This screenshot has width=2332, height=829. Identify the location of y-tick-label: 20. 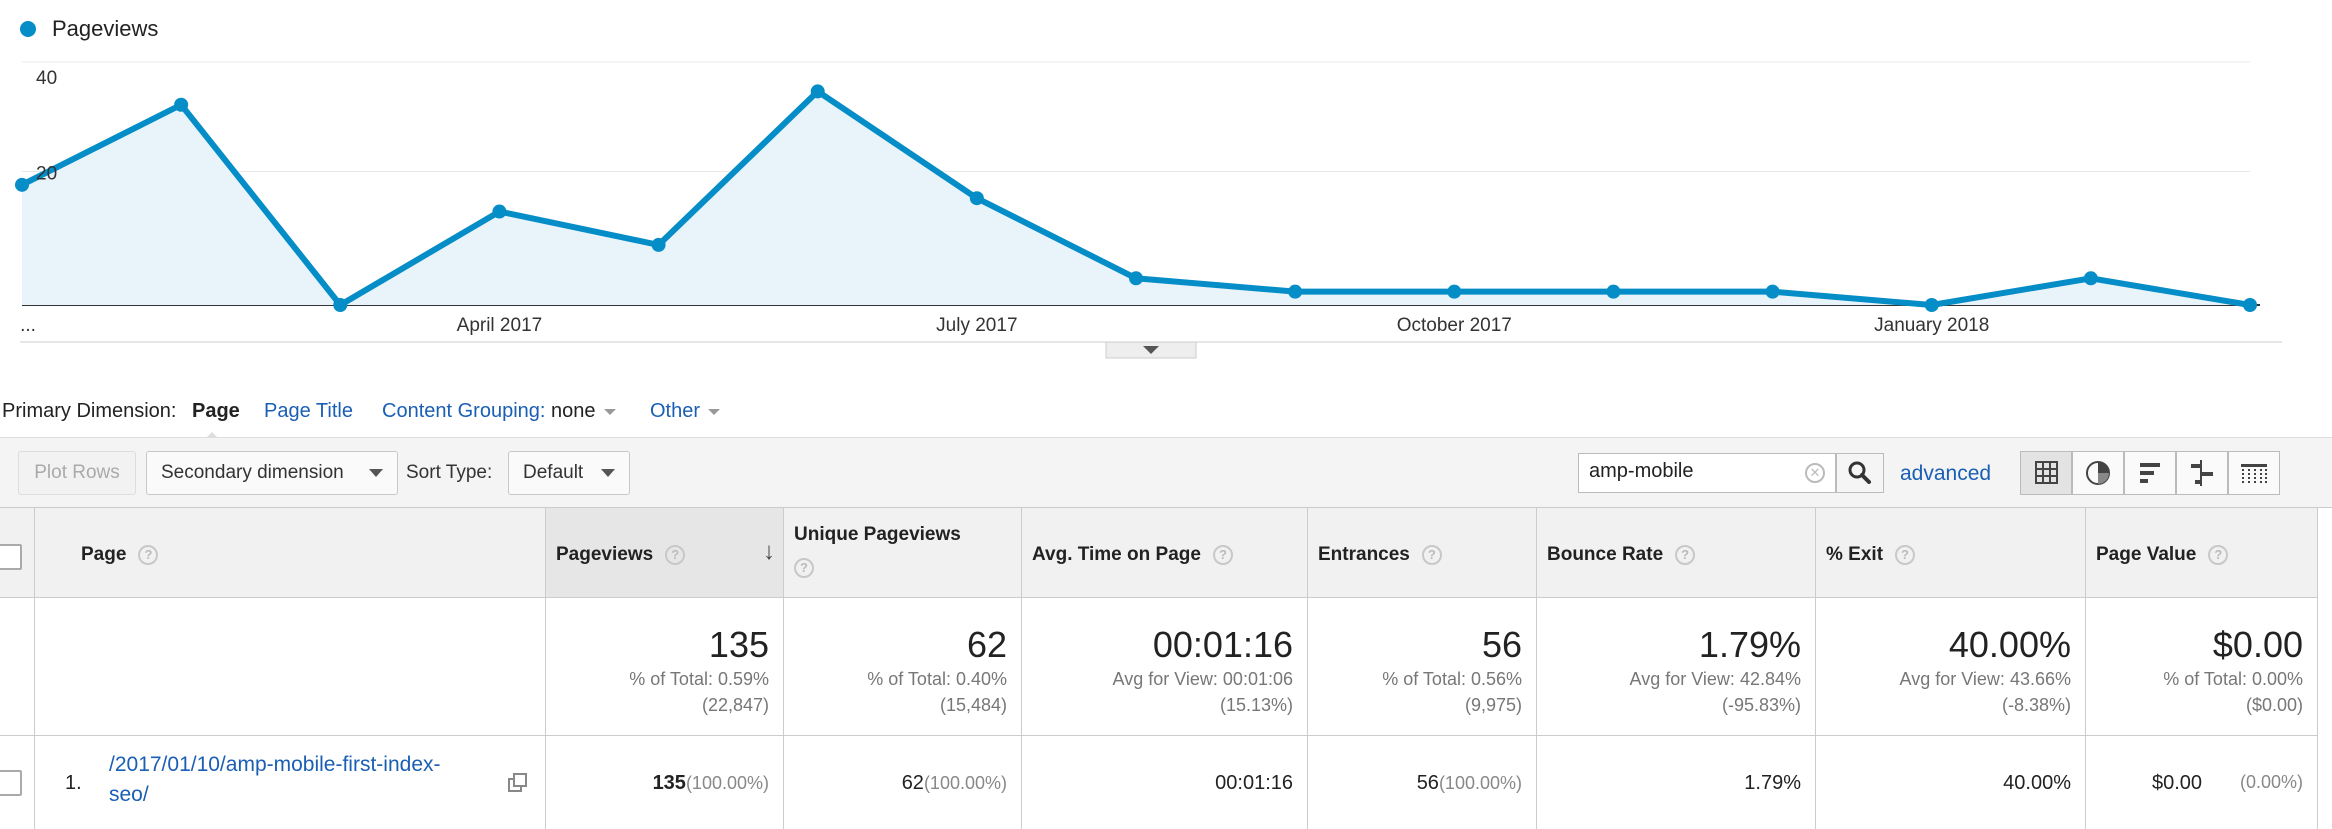
(46, 174).